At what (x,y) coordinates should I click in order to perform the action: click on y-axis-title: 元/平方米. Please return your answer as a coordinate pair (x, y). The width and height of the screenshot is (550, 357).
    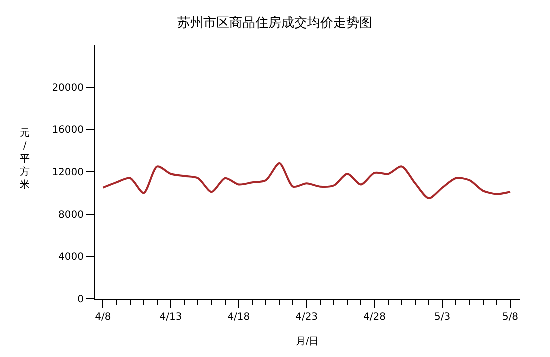
    Looking at the image, I should click on (25, 159).